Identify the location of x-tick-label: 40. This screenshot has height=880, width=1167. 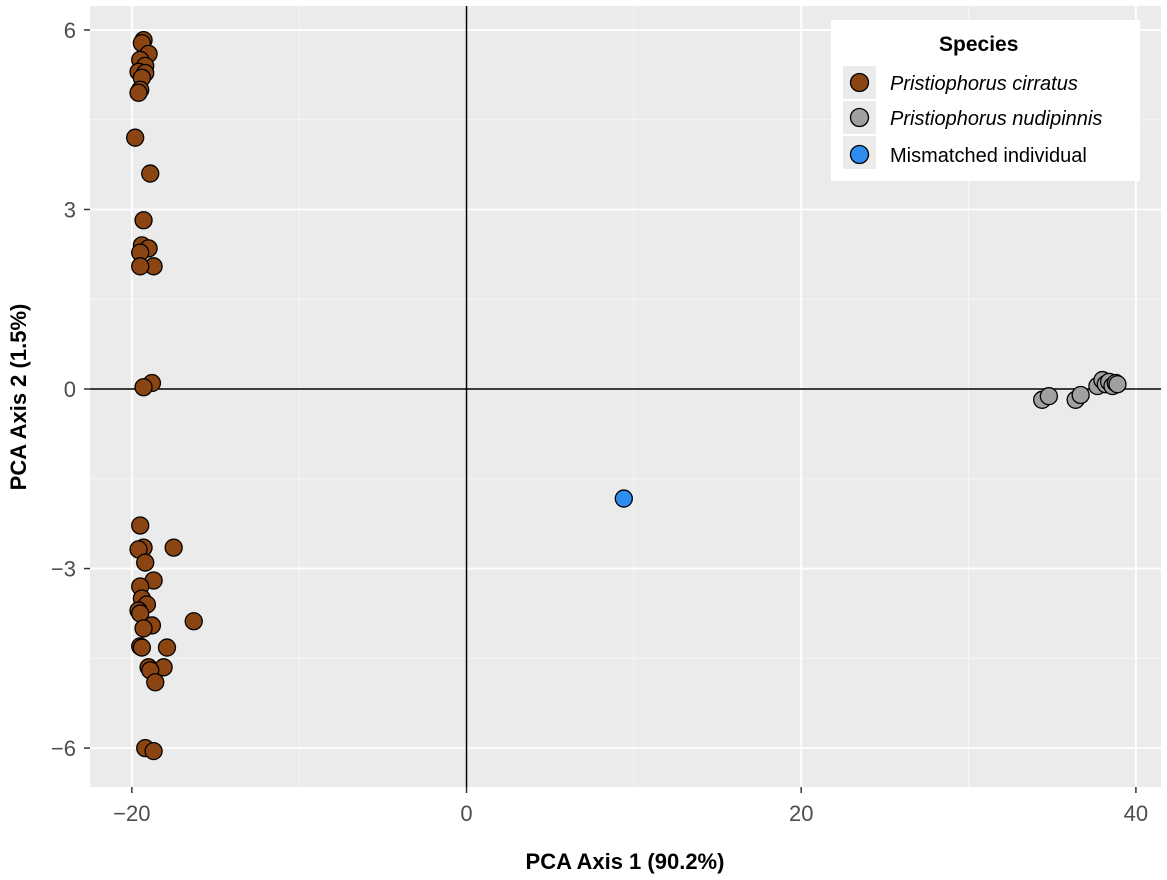
(1136, 813).